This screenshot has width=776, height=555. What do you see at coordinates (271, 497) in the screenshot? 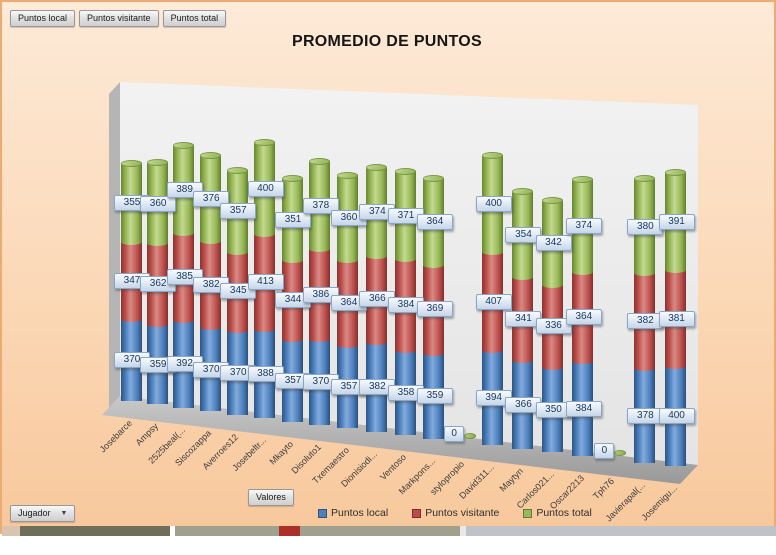
I see `field-button-valores: Valores` at bounding box center [271, 497].